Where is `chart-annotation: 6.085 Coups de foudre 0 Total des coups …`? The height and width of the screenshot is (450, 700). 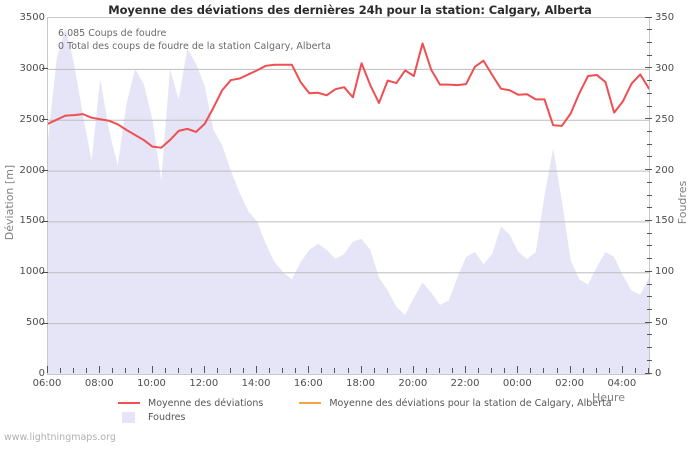
chart-annotation: 6.085 Coups de foudre 0 Total des coups … is located at coordinates (194, 40).